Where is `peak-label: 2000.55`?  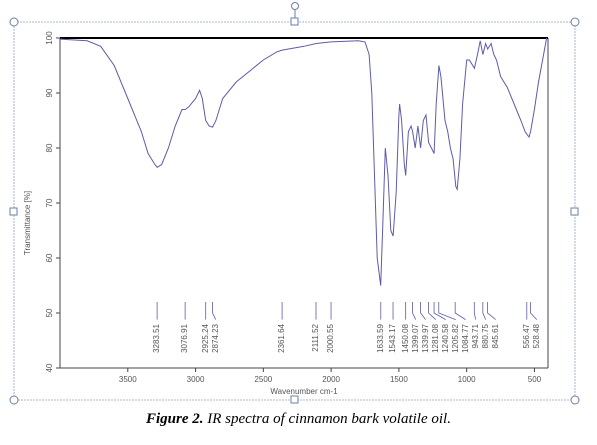 peak-label: 2000.55 is located at coordinates (330, 337).